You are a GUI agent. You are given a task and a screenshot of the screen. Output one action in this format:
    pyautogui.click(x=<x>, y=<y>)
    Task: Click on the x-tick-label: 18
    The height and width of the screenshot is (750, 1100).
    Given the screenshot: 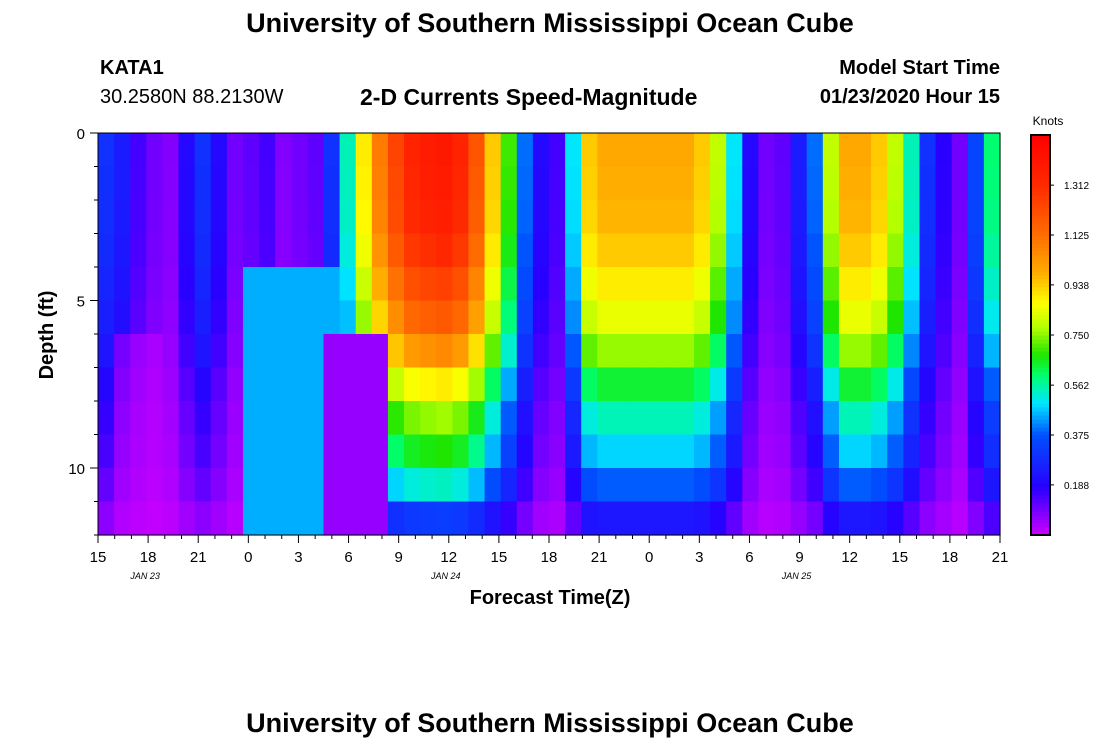 What is the action you would take?
    pyautogui.click(x=950, y=557)
    